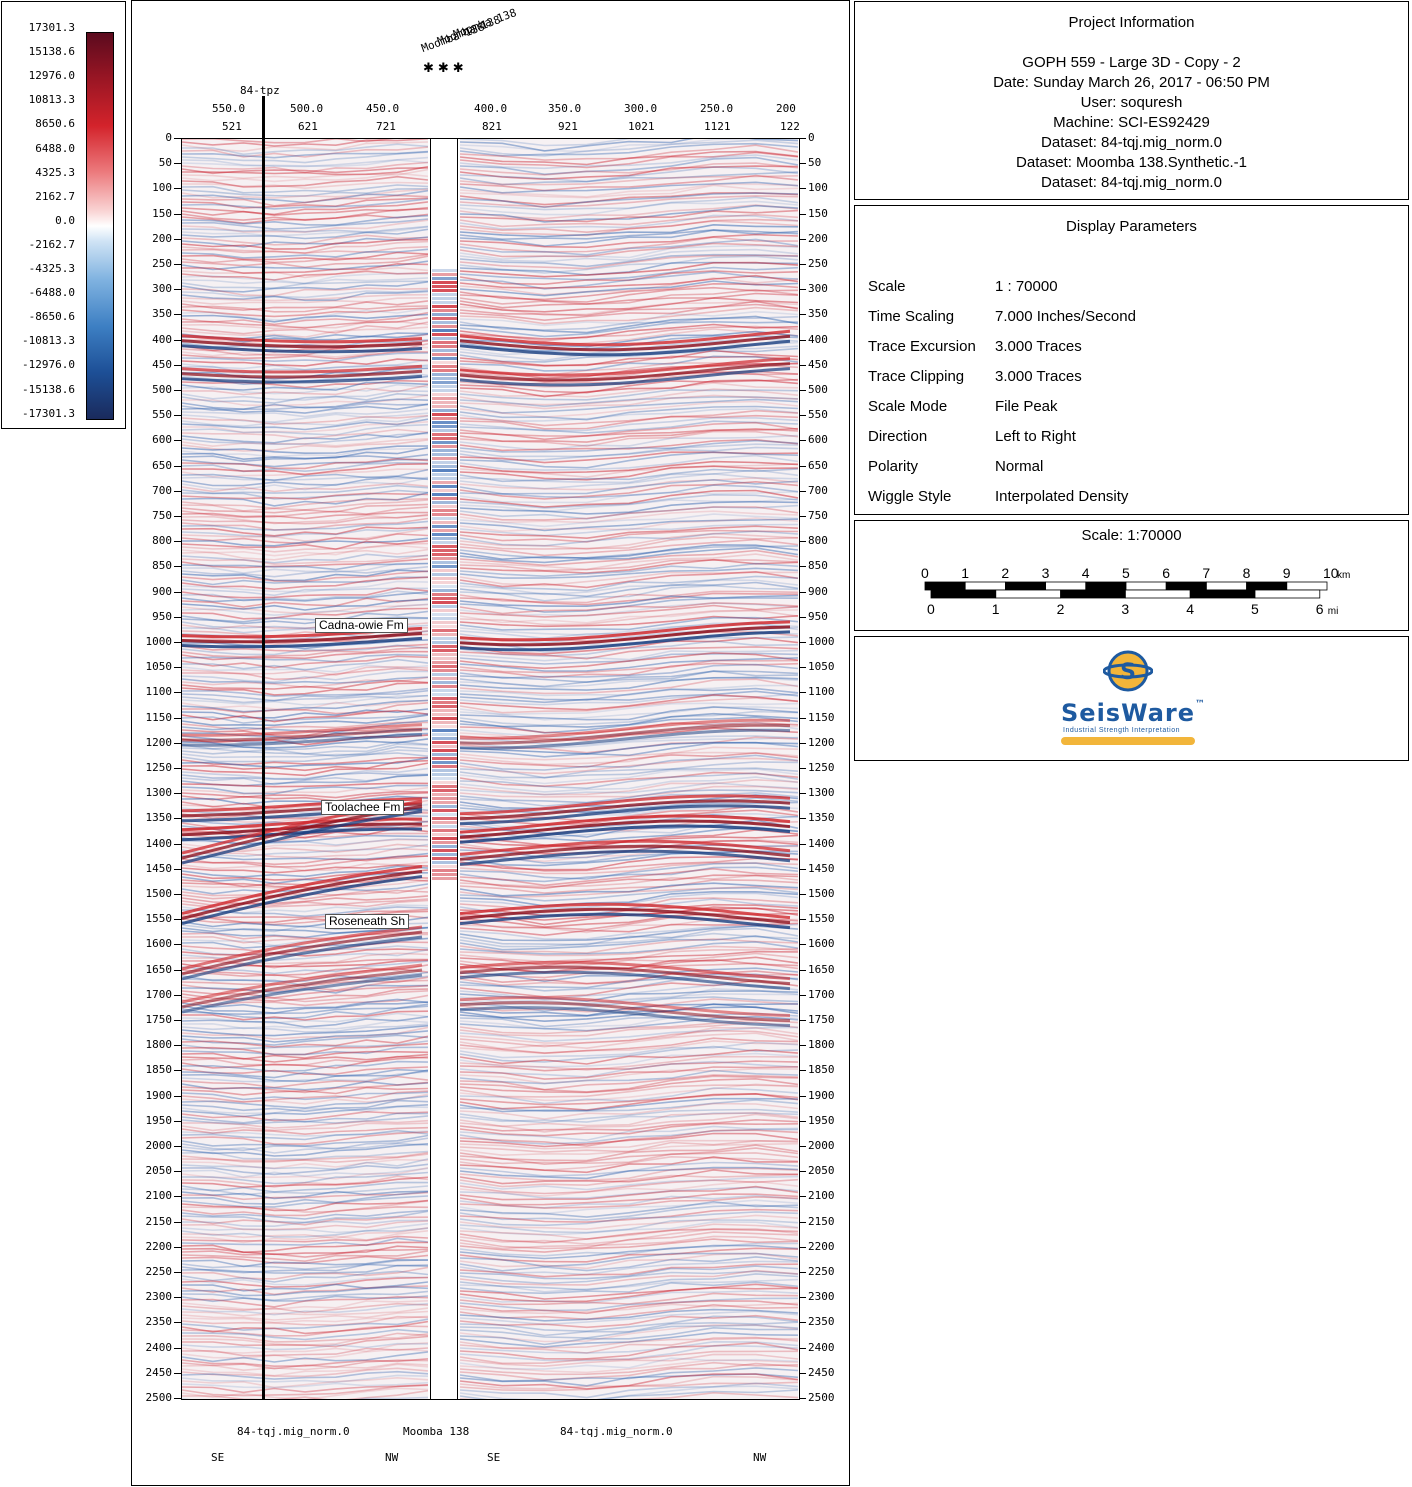 Image resolution: width=1412 pixels, height=1487 pixels. Describe the element at coordinates (1019, 466) in the screenshot. I see `param-val-polarity: Normal` at that location.